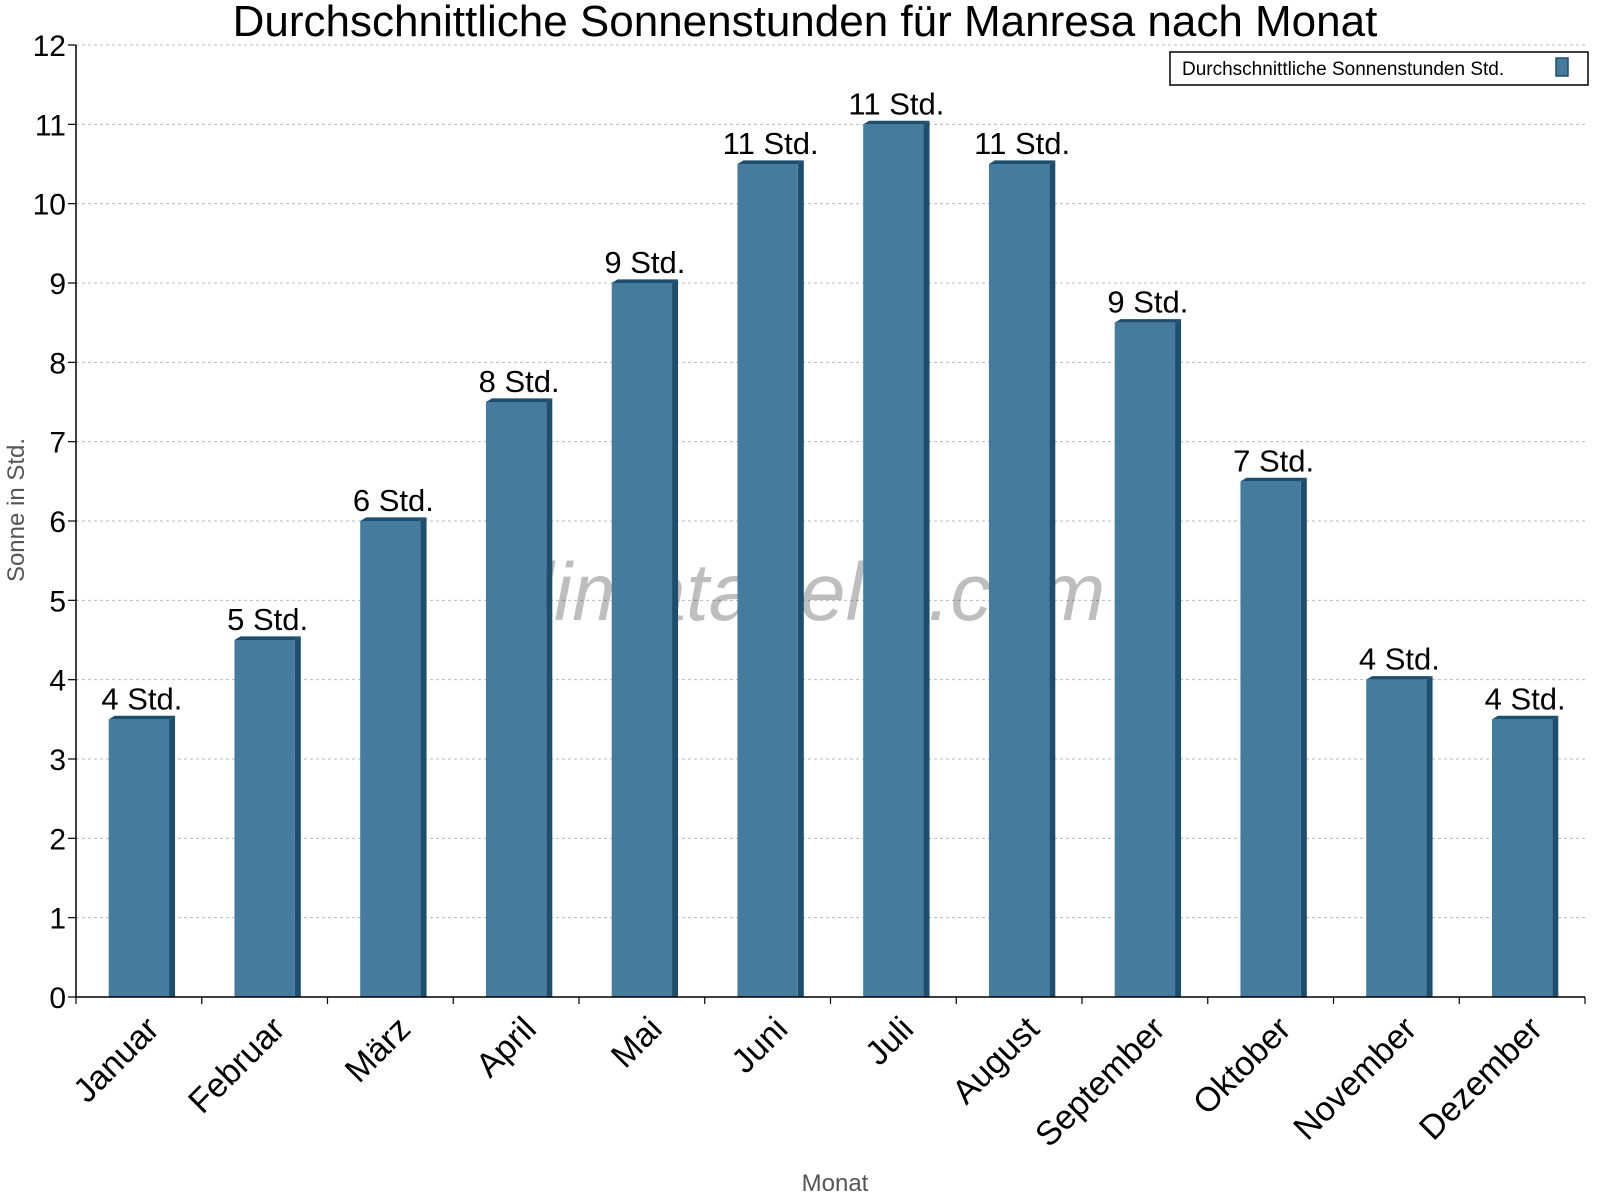 The image size is (1600, 1200). Describe the element at coordinates (759, 1045) in the screenshot. I see `x-tick-label: Juni` at that location.